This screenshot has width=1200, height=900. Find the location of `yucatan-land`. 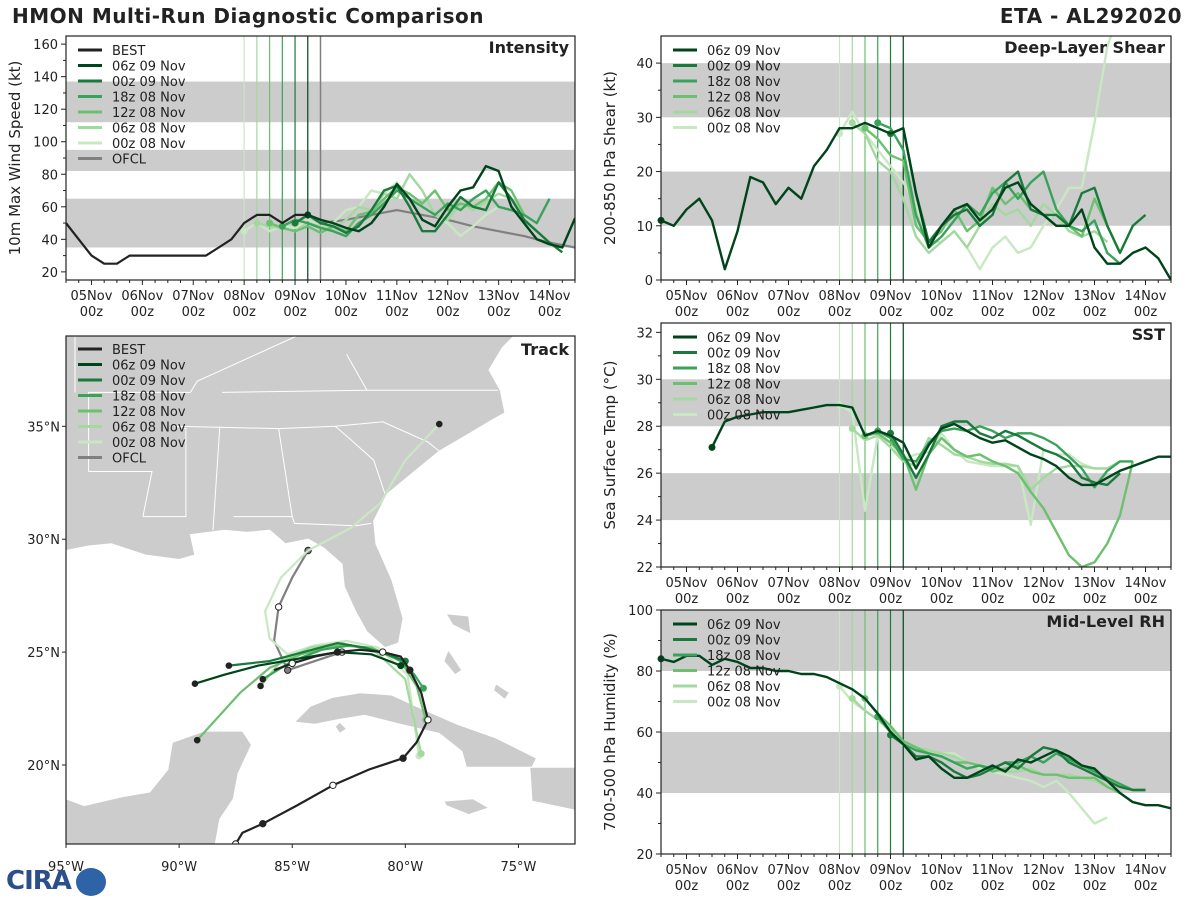

yucatan-land is located at coordinates (159, 787).